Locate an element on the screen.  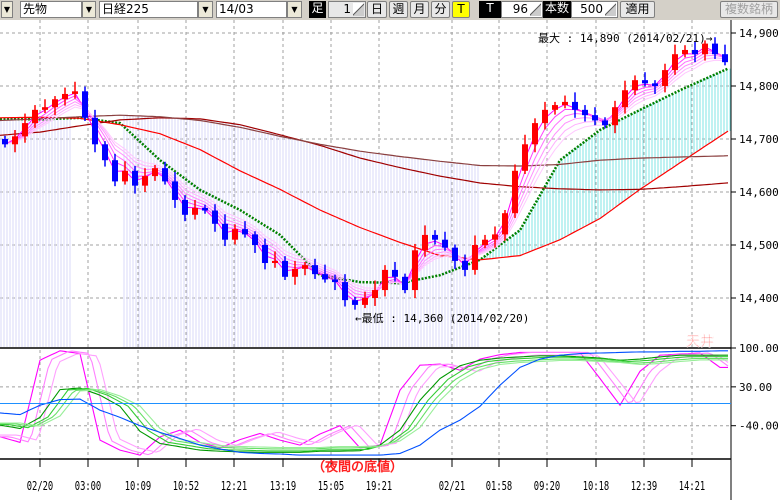
price-tick-label: 14,500 is located at coordinates (759, 245).